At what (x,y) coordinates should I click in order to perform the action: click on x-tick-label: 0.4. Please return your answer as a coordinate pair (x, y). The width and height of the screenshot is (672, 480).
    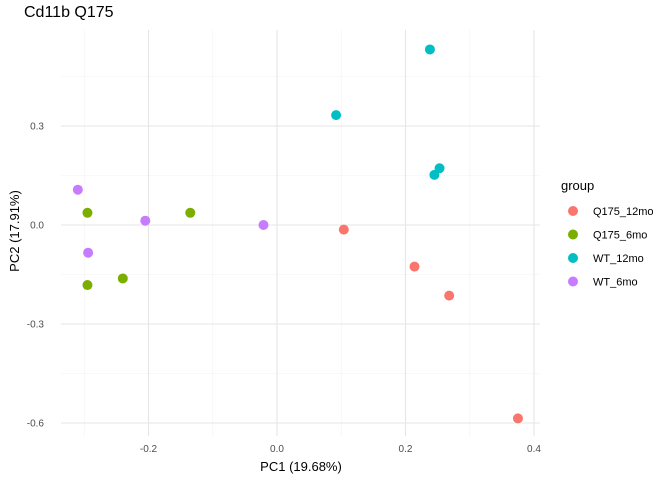
    Looking at the image, I should click on (534, 449).